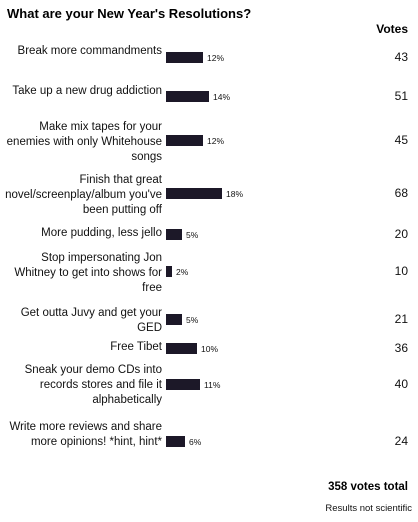  I want to click on poll-option-percent: 11%, so click(212, 385).